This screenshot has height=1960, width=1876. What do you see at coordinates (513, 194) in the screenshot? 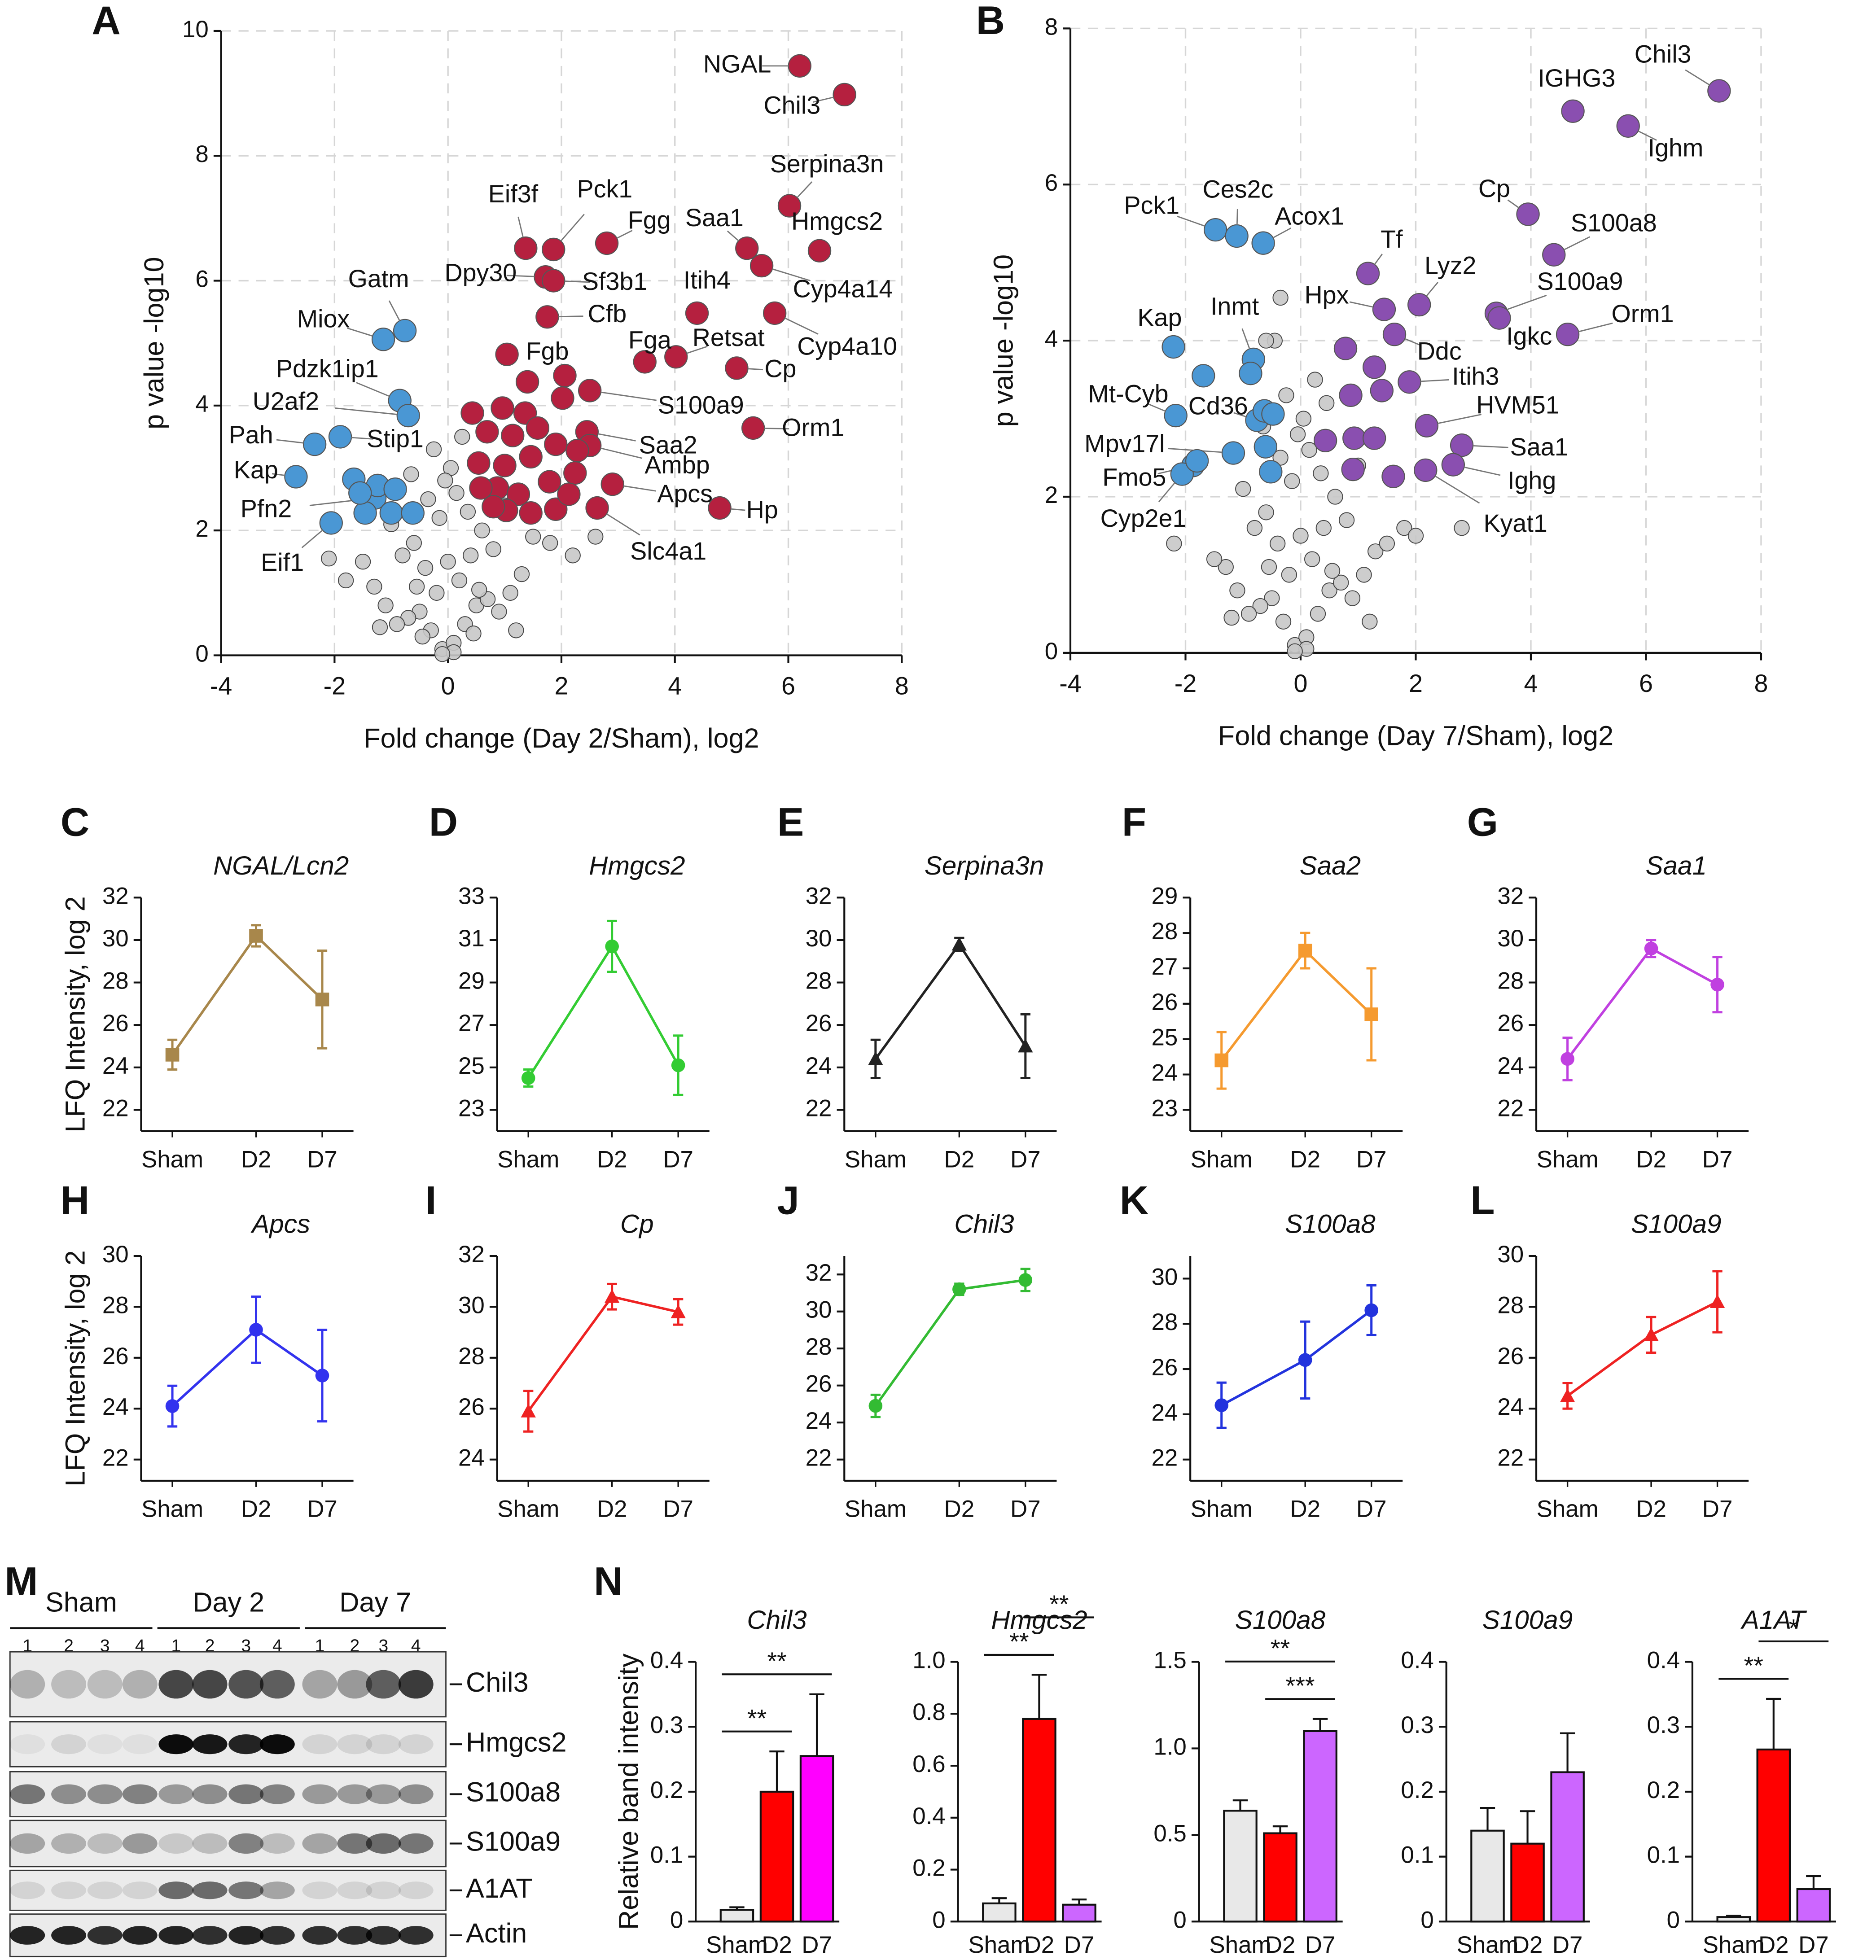
I see `point-label: Eif3f` at bounding box center [513, 194].